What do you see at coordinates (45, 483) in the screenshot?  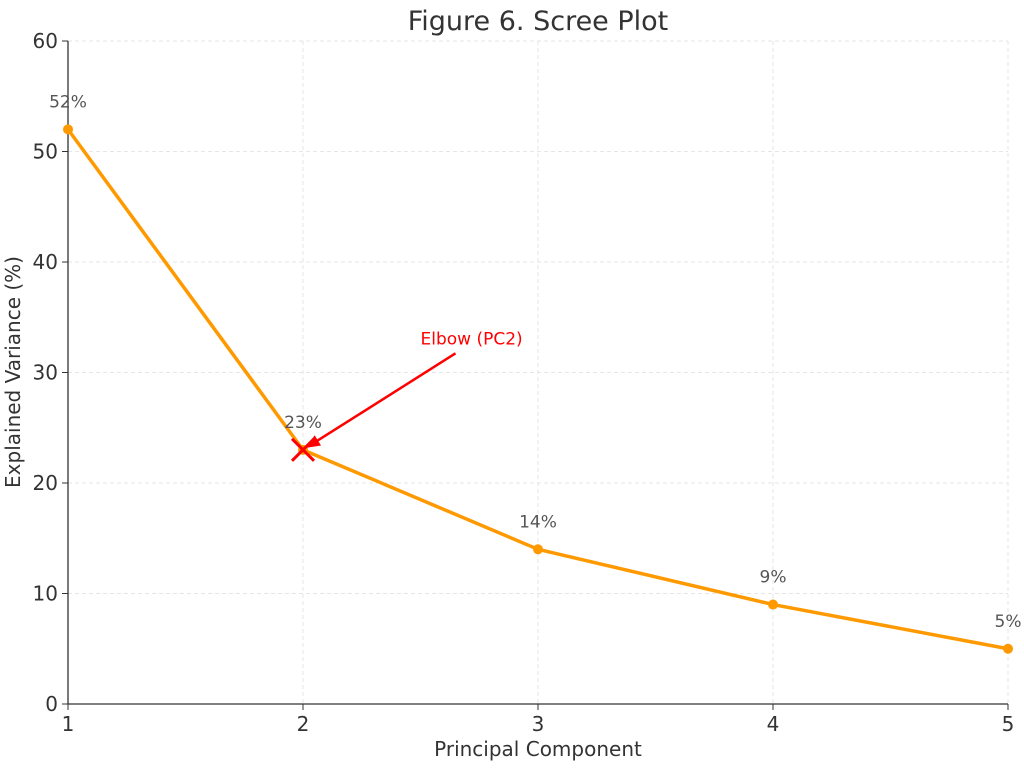 I see `y-tick-label: 20` at bounding box center [45, 483].